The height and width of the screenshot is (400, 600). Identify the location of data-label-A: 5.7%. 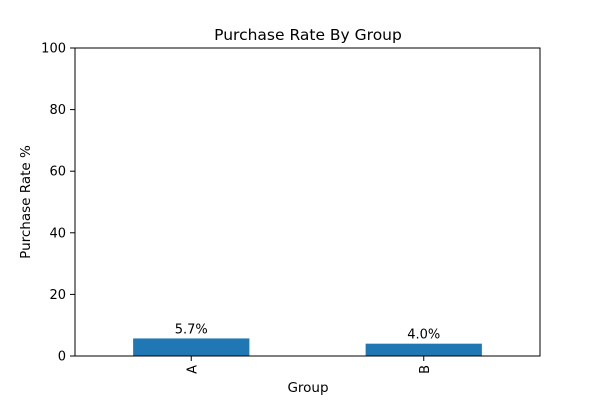
(191, 329).